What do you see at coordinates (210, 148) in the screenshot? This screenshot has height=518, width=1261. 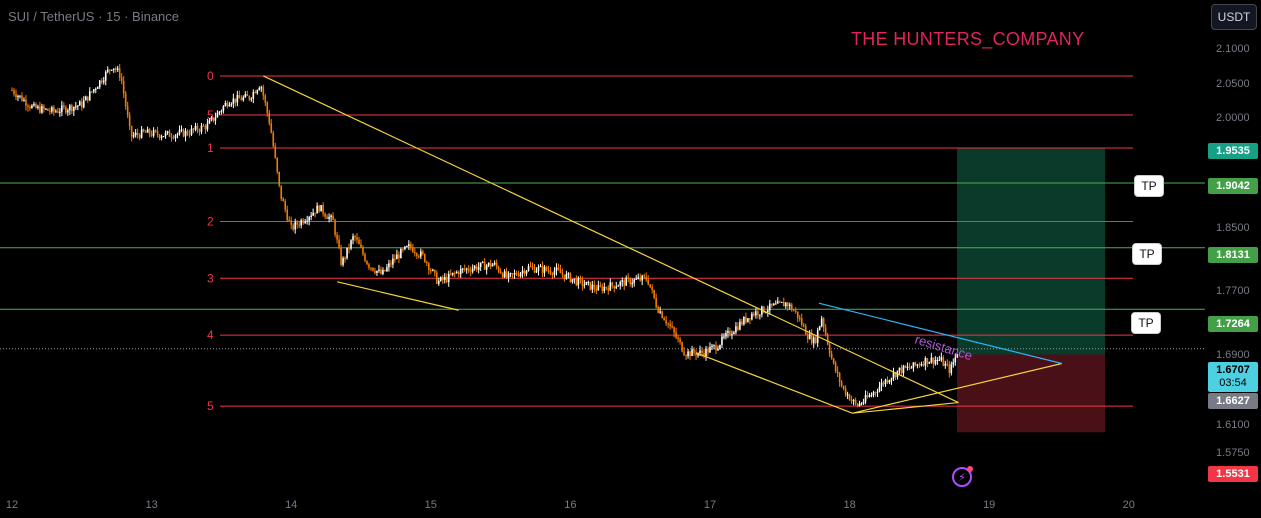 I see `fib-label: 1` at bounding box center [210, 148].